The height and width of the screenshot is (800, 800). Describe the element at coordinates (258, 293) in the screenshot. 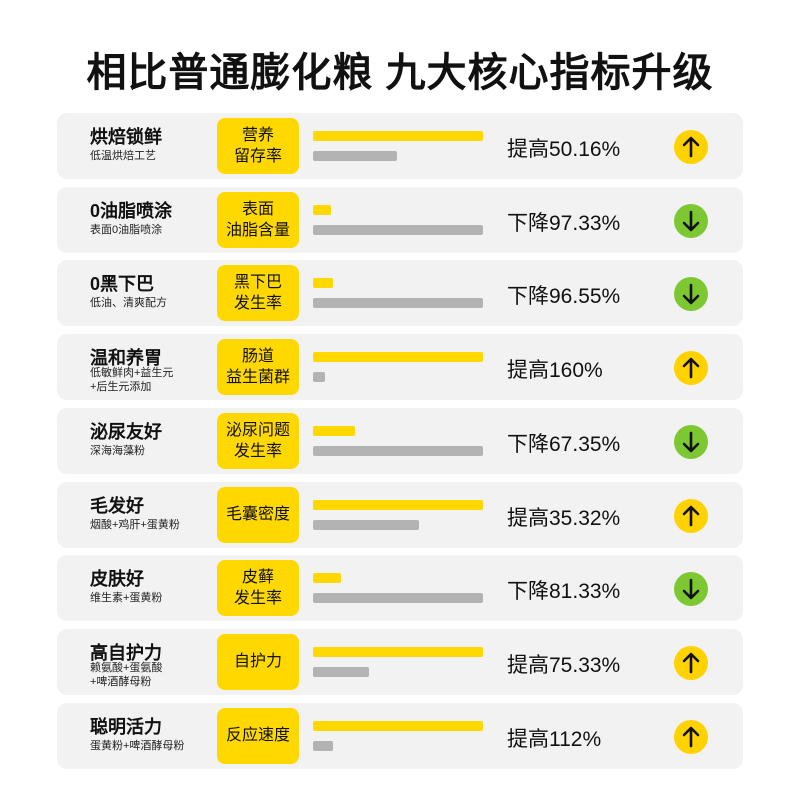

I see `metric-label: 黑下巴 发生率` at that location.